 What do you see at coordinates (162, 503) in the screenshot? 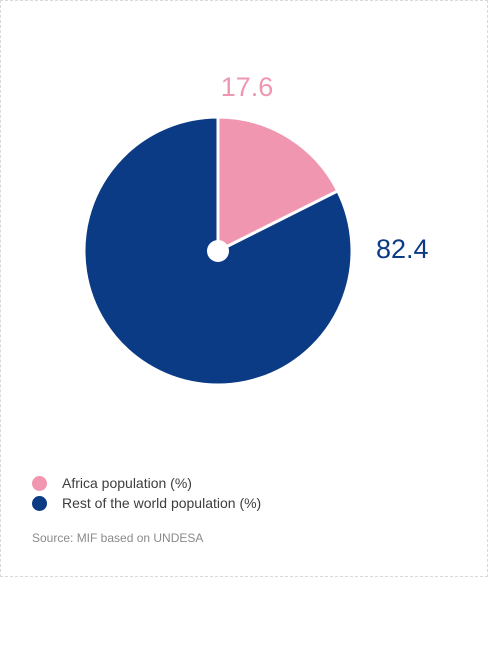
I see `legend-label-rest-of-world: Rest of the world population (%)` at bounding box center [162, 503].